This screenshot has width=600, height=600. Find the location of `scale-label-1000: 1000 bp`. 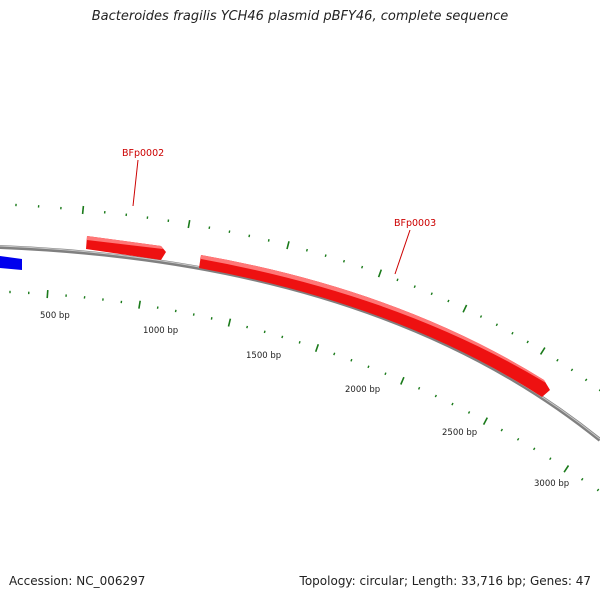

scale-label-1000: 1000 bp is located at coordinates (160, 331).